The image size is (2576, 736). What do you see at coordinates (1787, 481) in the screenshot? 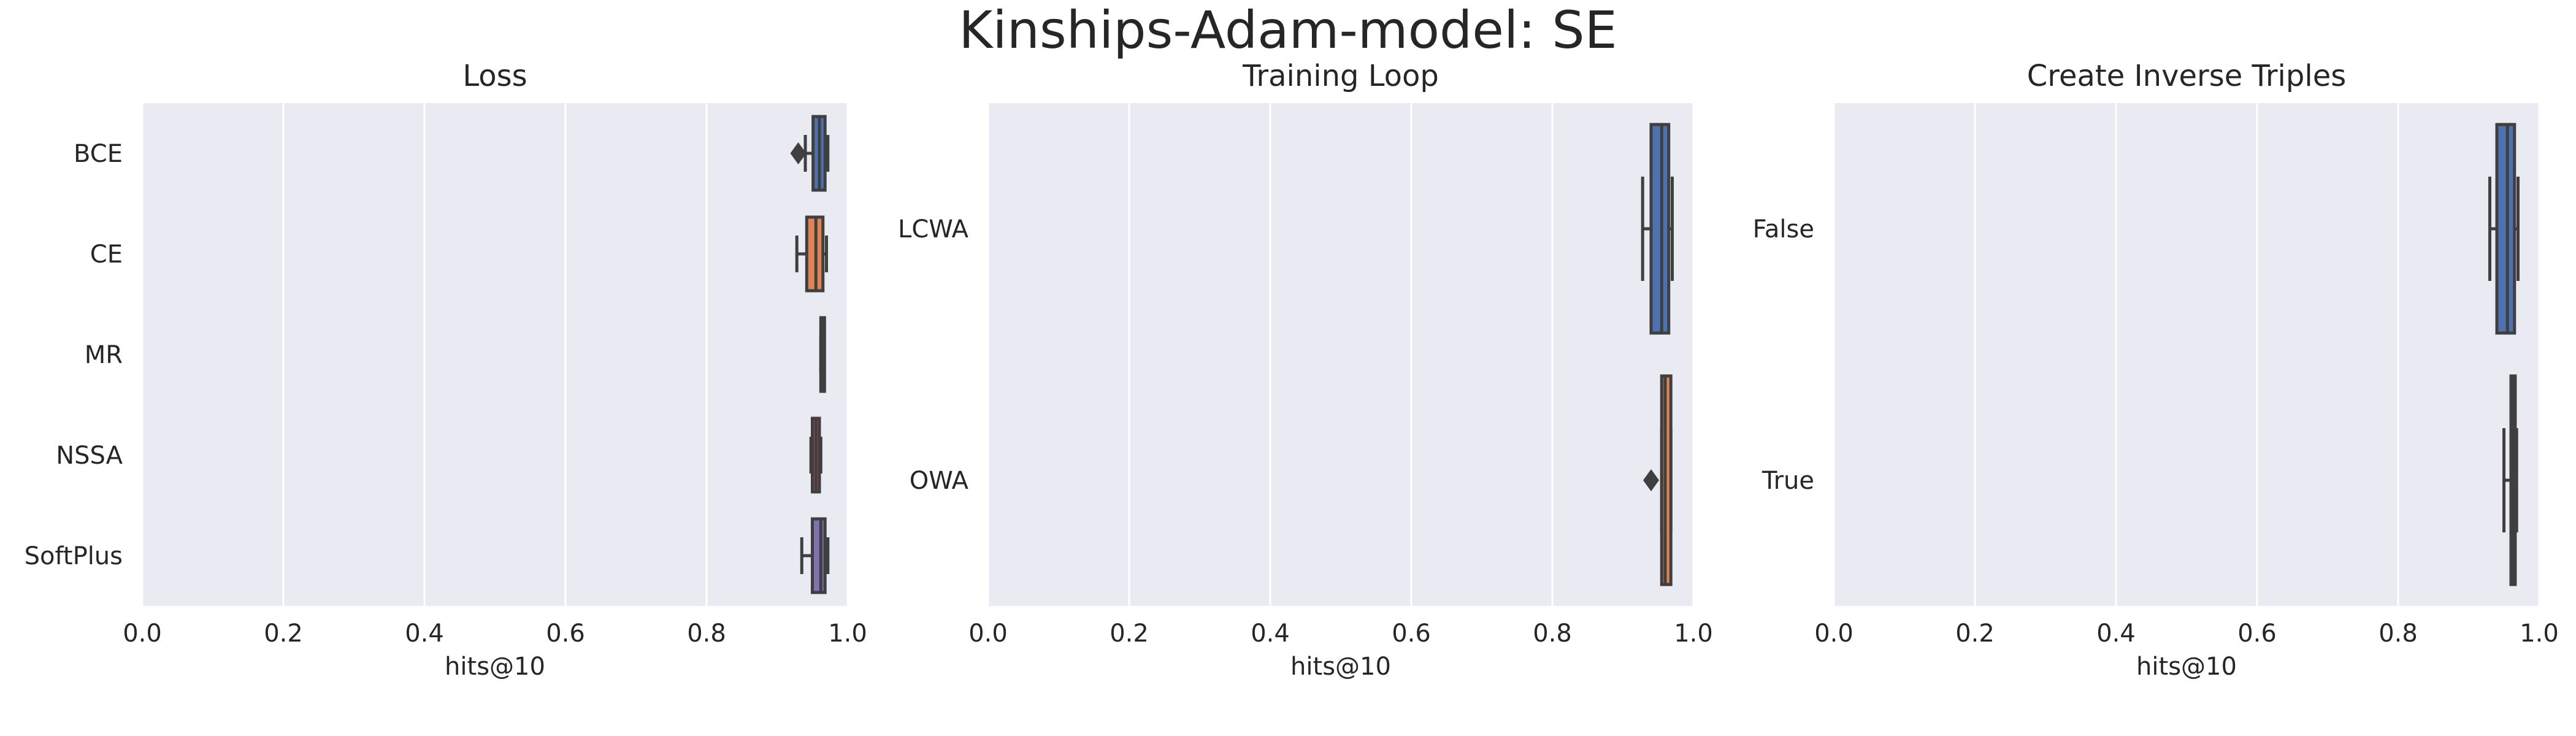
I see `y-tick-label: True` at bounding box center [1787, 481].